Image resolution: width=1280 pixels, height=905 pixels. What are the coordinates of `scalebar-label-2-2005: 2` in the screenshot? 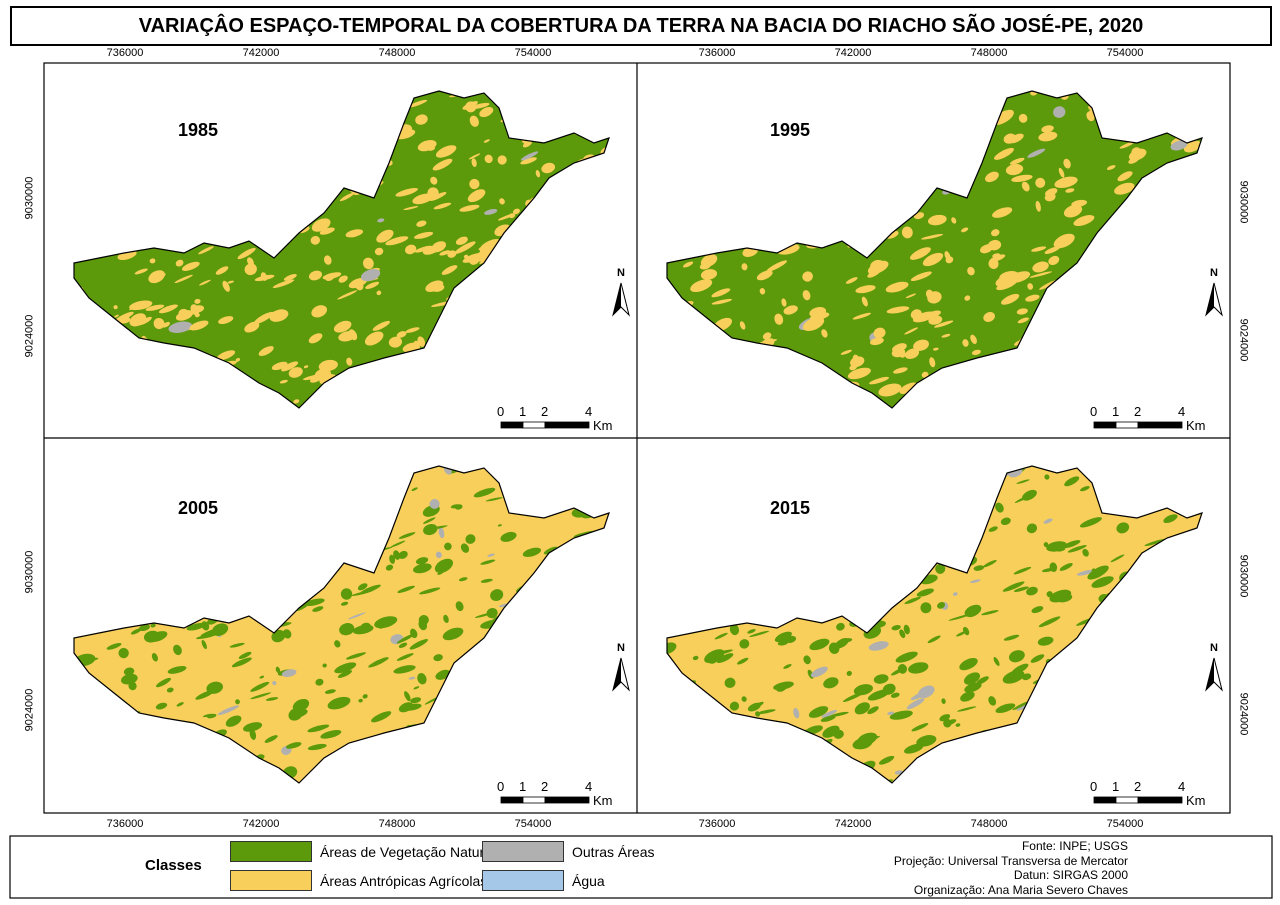 It's located at (545, 786).